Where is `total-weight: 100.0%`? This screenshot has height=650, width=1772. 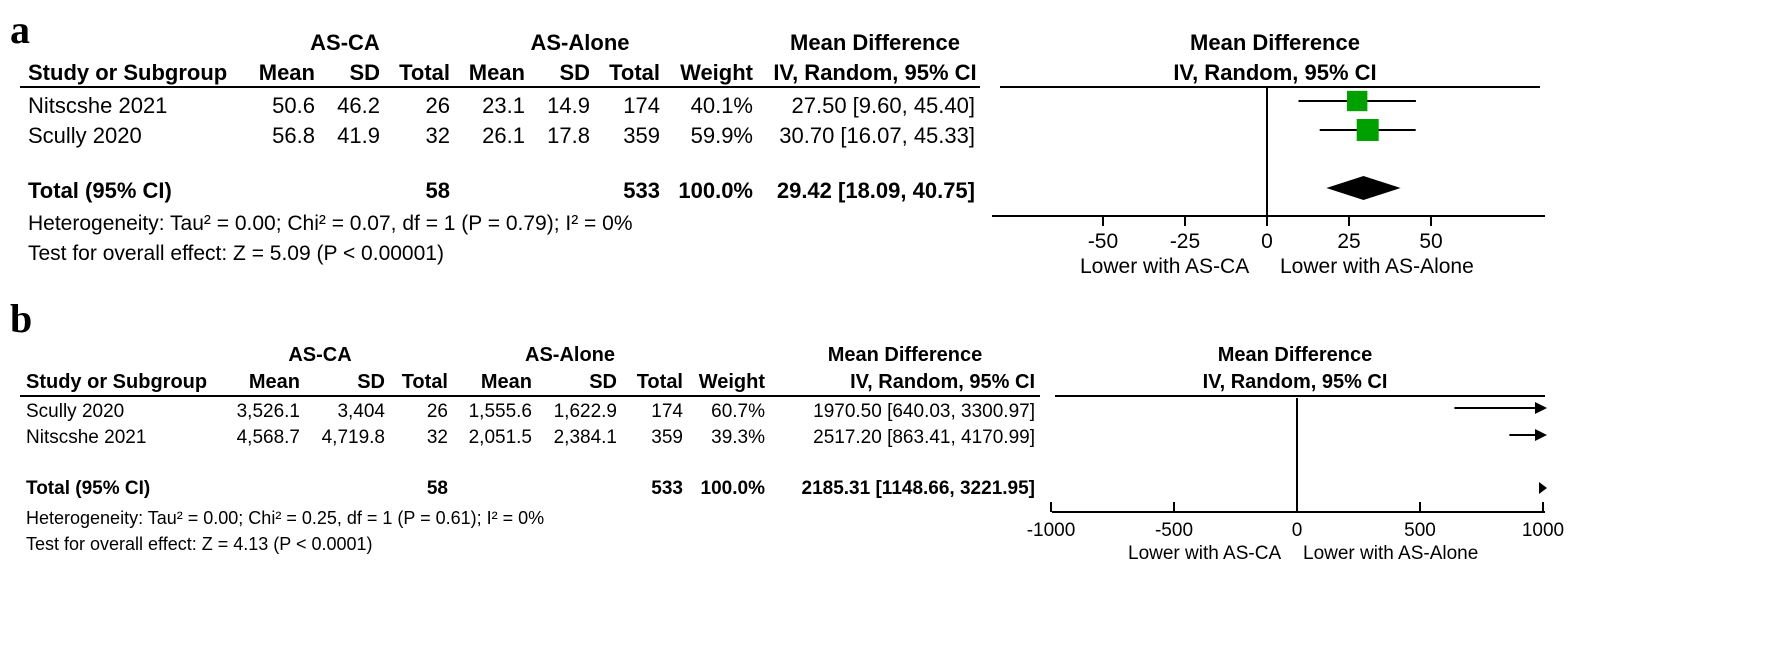
total-weight: 100.0% is located at coordinates (732, 488).